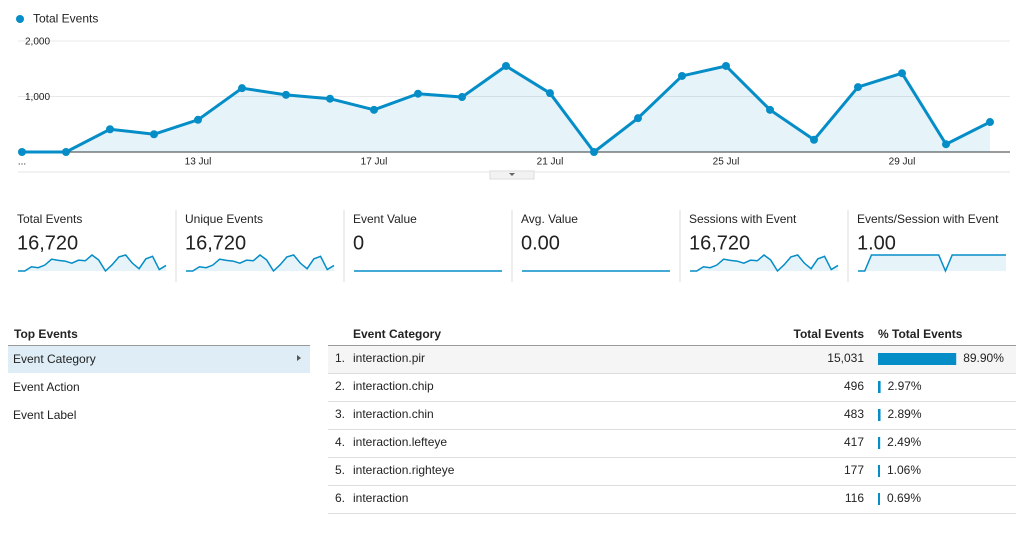 This screenshot has width=1024, height=533. Describe the element at coordinates (224, 219) in the screenshot. I see `scorecard-label: Unique Events` at that location.